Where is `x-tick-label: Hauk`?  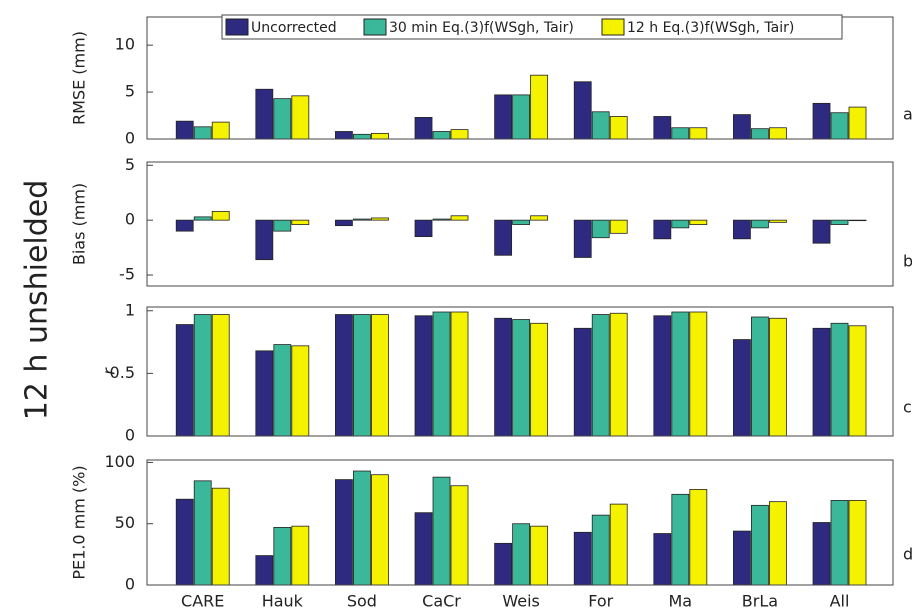 x-tick-label: Hauk is located at coordinates (283, 601).